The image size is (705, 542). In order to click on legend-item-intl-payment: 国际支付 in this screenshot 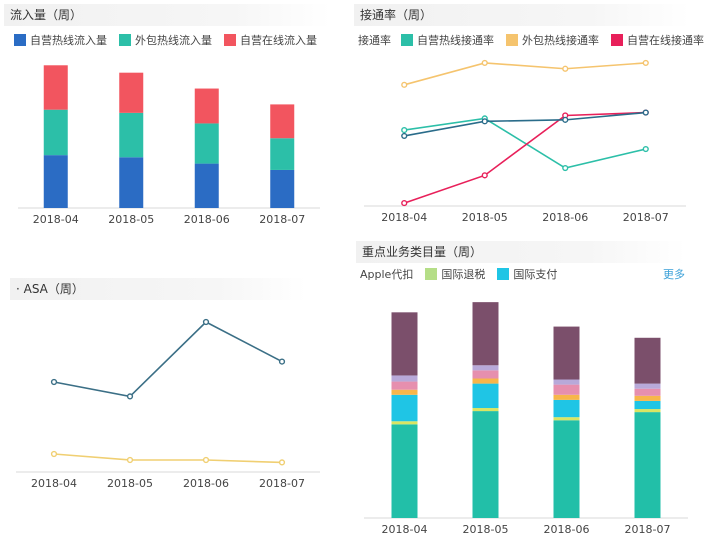, I will do `click(527, 274)`.